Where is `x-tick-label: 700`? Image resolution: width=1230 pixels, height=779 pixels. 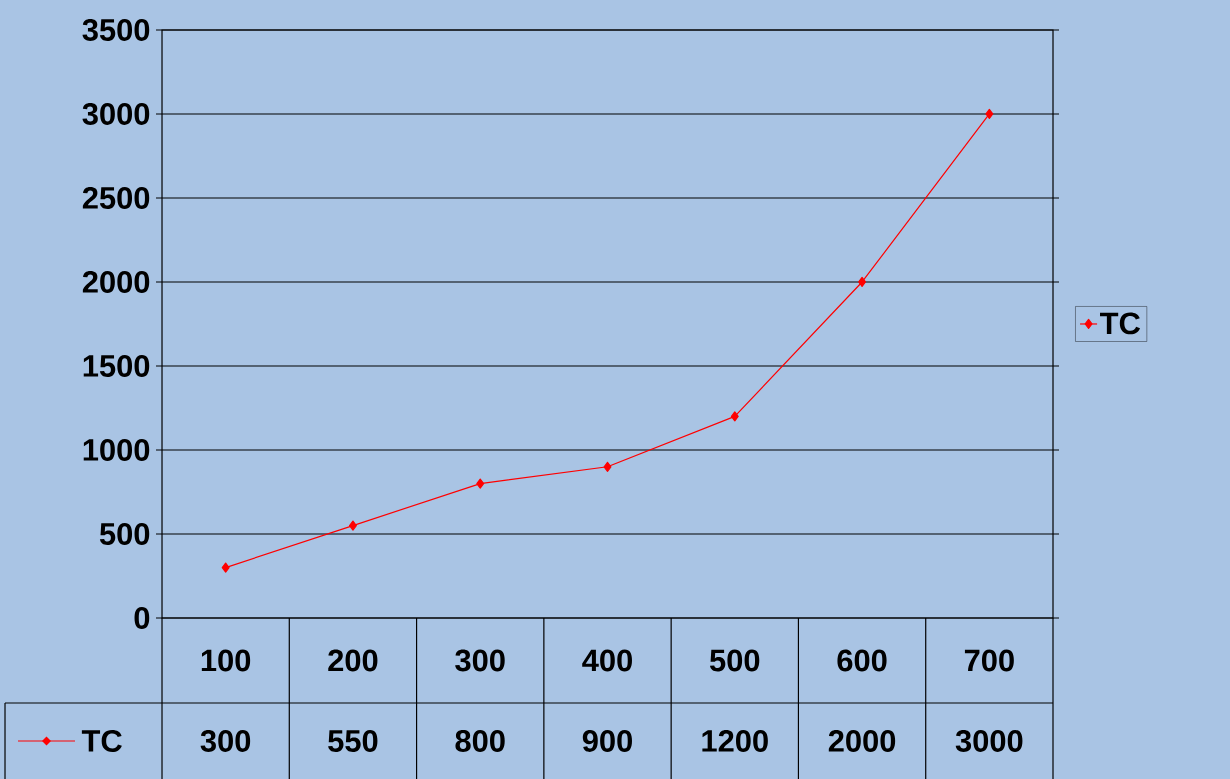 x-tick-label: 700 is located at coordinates (989, 660).